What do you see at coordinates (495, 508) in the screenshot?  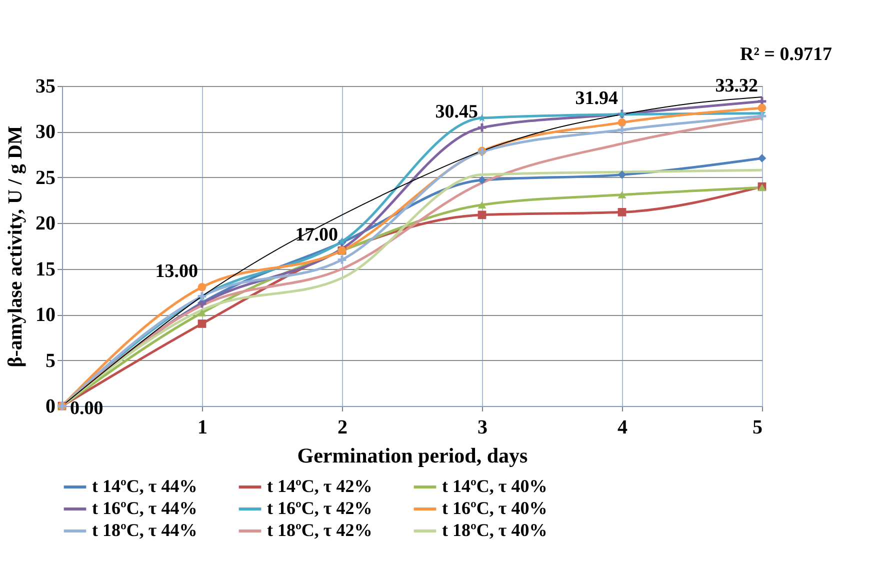 I see `legend-label: t 16ºC, τ 40%` at bounding box center [495, 508].